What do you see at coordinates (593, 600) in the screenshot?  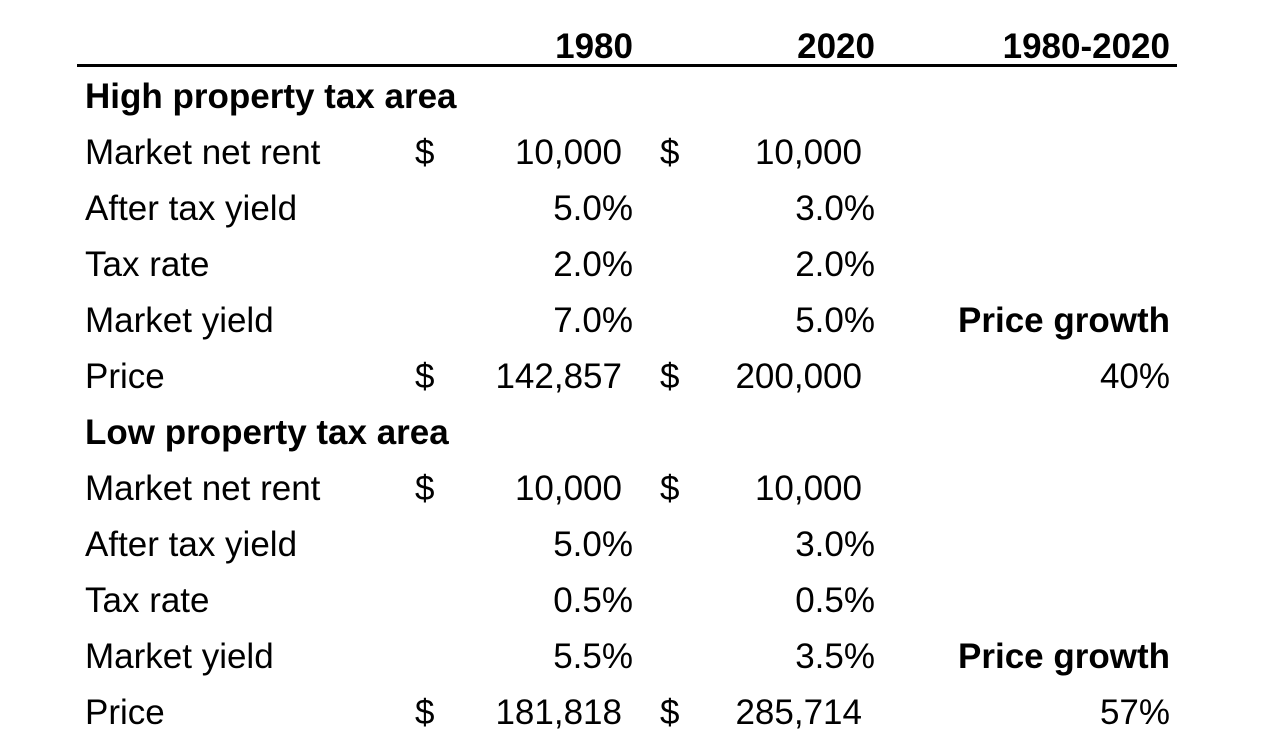 I see `value-1980: 0.5%` at bounding box center [593, 600].